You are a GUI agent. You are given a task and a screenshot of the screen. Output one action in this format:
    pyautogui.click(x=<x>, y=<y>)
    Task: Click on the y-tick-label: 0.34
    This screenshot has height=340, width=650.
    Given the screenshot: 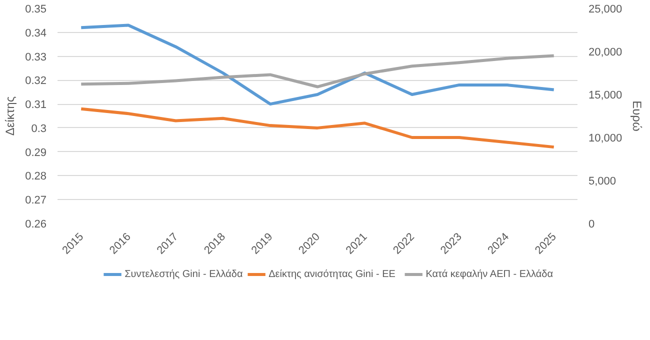 What is the action you would take?
    pyautogui.click(x=36, y=33)
    